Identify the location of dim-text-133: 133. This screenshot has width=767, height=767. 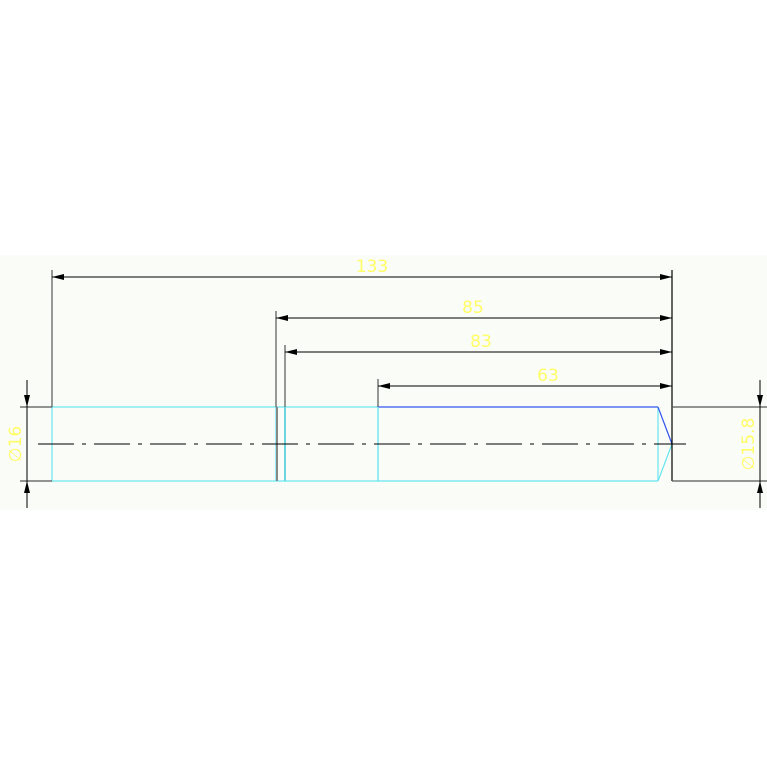
(372, 267).